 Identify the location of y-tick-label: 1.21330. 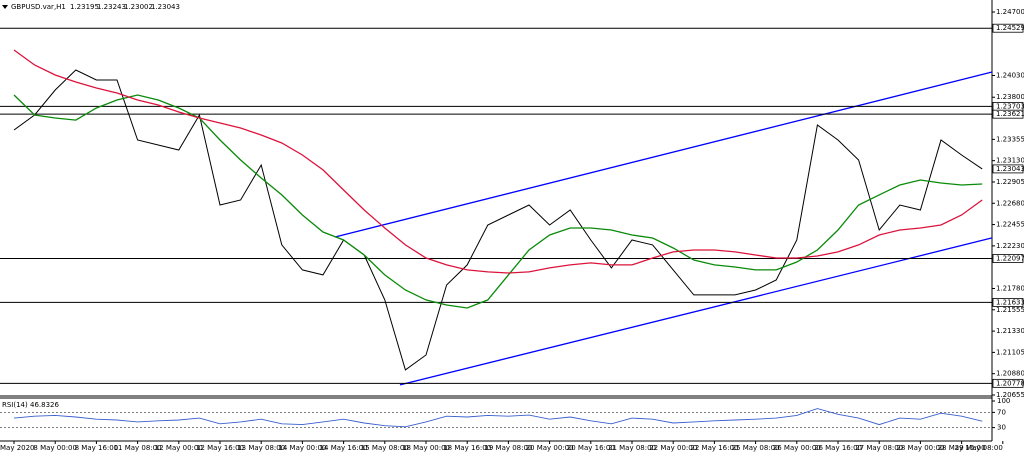
(1010, 331).